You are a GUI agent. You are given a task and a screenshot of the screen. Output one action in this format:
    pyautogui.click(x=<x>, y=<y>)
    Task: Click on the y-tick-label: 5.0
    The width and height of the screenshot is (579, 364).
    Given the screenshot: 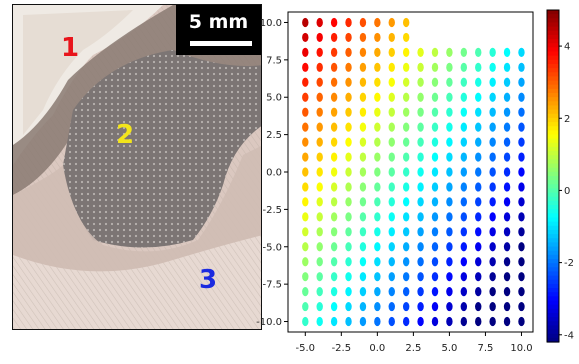 What is the action you would take?
    pyautogui.click(x=274, y=98)
    